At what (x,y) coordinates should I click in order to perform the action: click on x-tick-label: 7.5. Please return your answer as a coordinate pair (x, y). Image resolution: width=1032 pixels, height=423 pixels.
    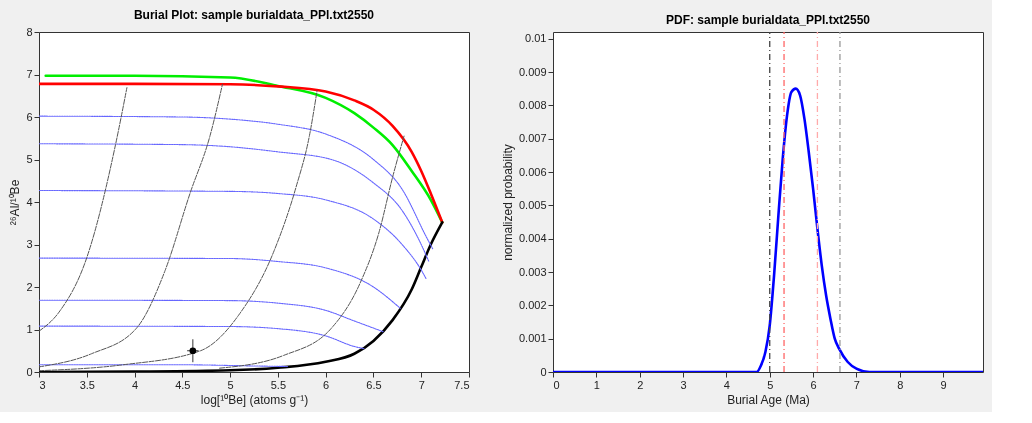
    Looking at the image, I should click on (462, 384).